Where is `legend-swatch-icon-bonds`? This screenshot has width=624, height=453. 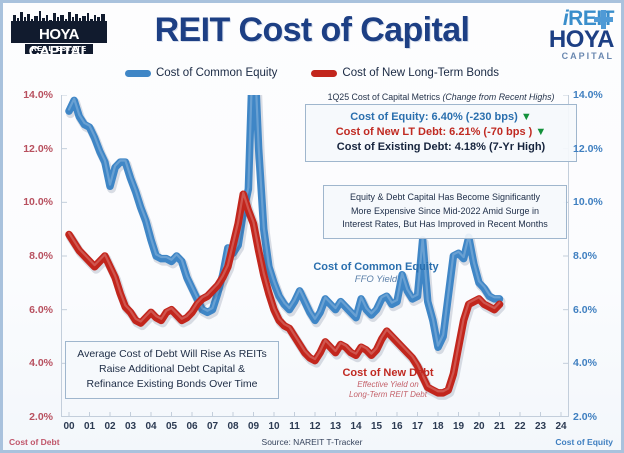 legend-swatch-icon-bonds is located at coordinates (324, 73).